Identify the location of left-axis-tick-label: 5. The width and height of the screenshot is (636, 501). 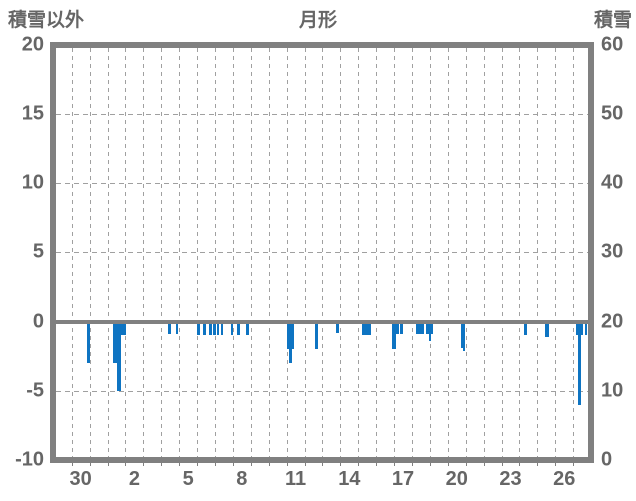
(38, 251).